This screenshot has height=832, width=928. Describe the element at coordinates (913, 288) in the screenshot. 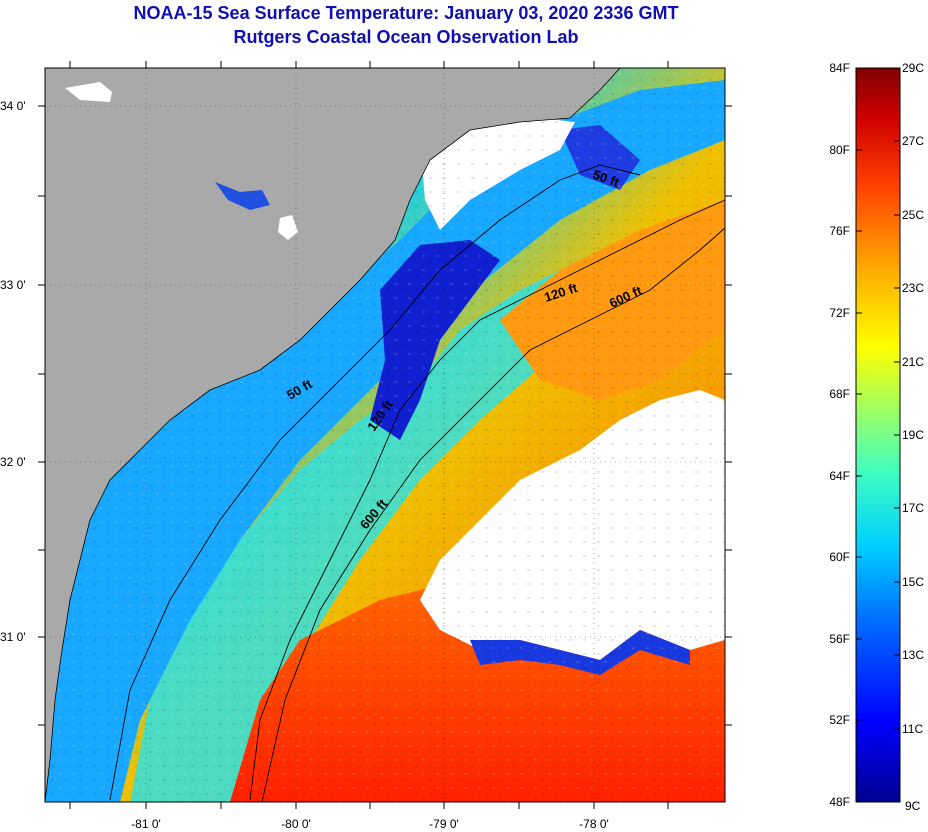

I see `cb-label-23c: 23C` at that location.